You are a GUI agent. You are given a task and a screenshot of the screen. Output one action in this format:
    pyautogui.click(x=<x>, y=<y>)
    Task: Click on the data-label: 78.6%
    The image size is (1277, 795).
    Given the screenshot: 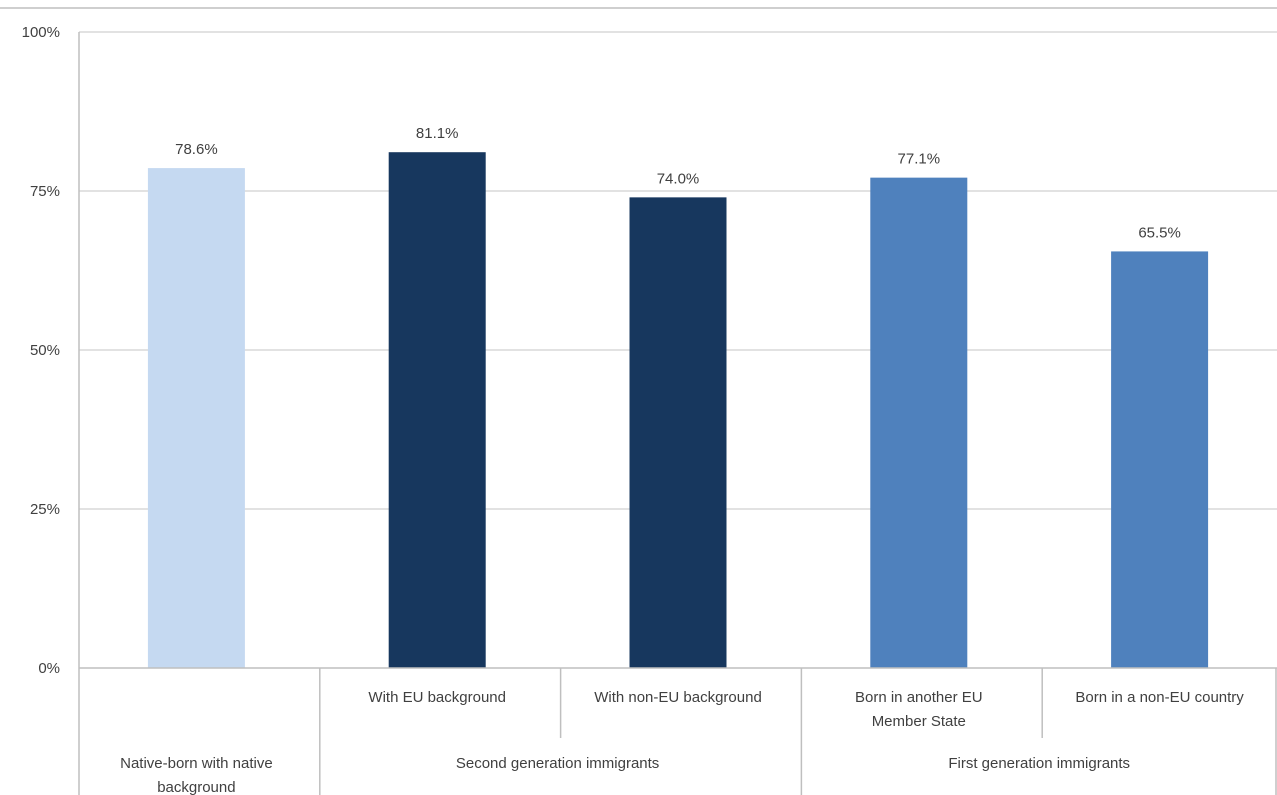 What is the action you would take?
    pyautogui.click(x=196, y=149)
    